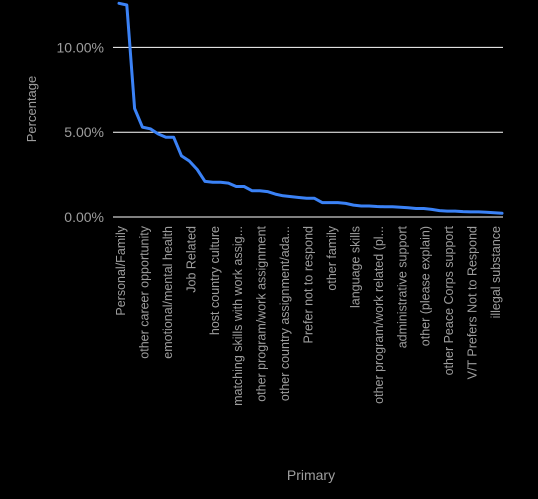 Image resolution: width=538 pixels, height=499 pixels. Describe the element at coordinates (496, 272) in the screenshot. I see `x-tick-label-16: illegal substance` at that location.